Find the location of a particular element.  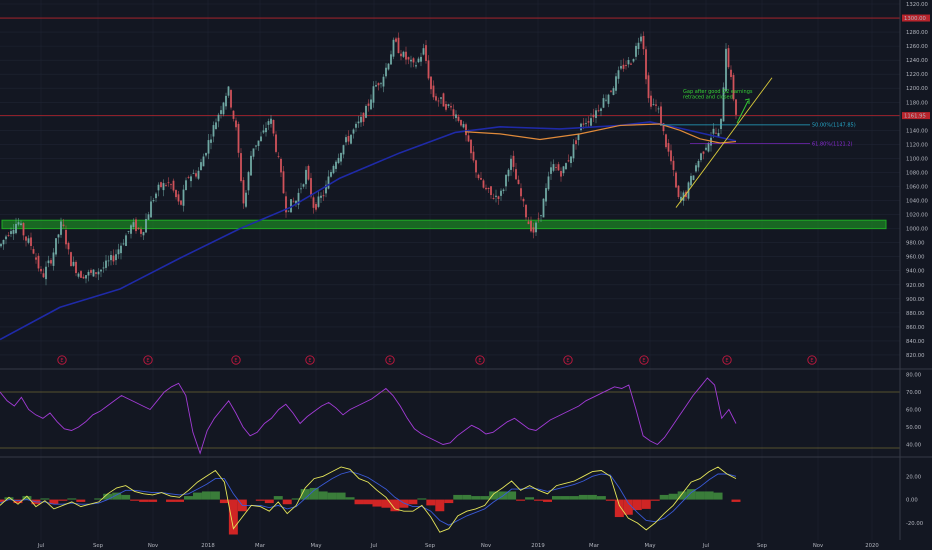

price-axis-label: 1240.00 is located at coordinates (917, 61).